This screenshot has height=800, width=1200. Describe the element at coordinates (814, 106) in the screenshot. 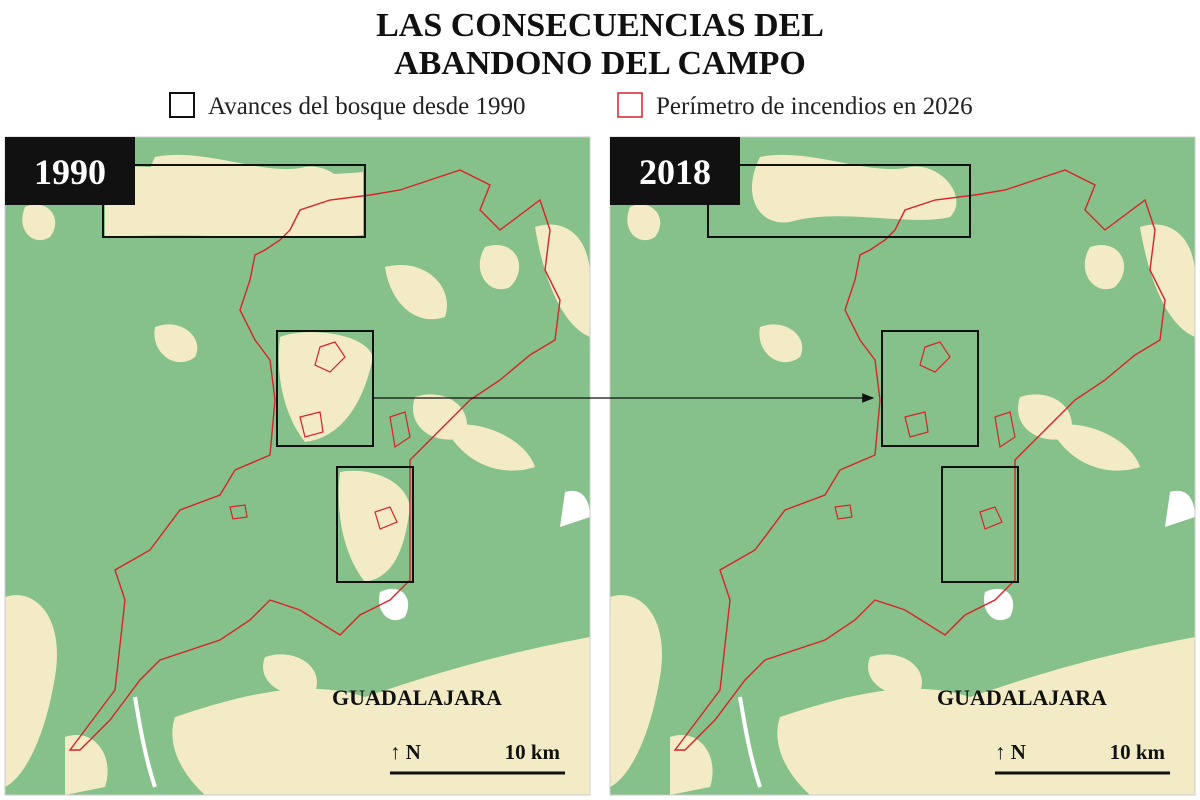

I see `legend-label: Perímetro de incendios en 2026` at that location.